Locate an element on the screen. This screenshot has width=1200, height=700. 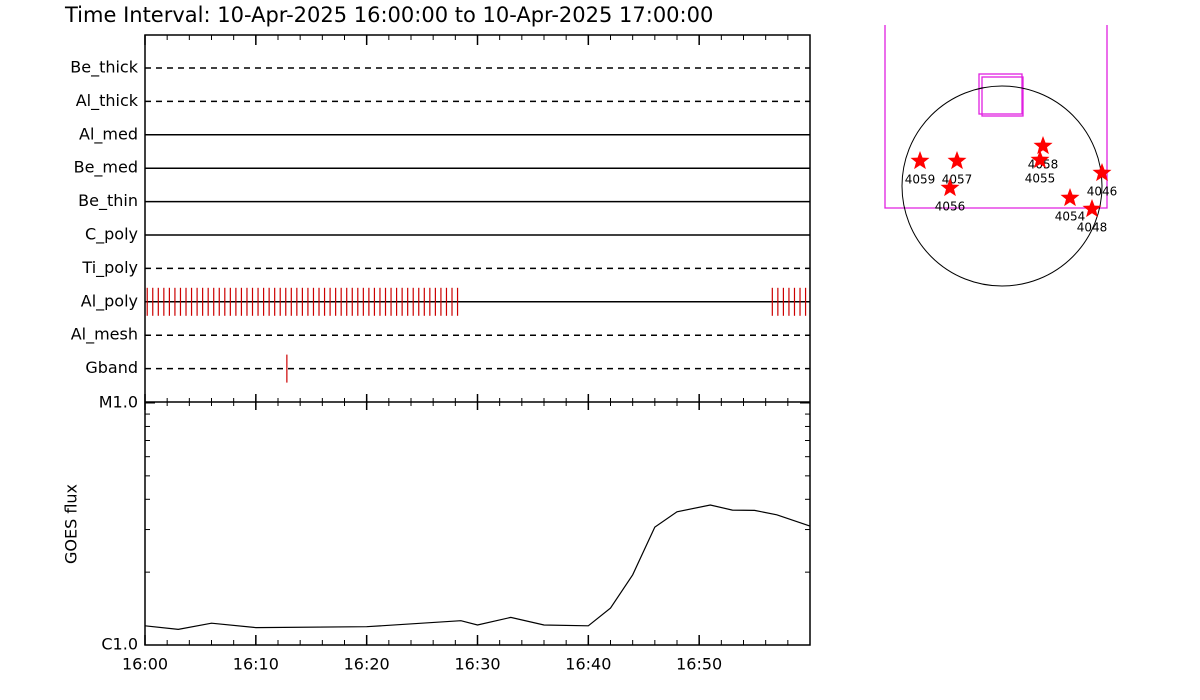
region-label: 4057 is located at coordinates (957, 180).